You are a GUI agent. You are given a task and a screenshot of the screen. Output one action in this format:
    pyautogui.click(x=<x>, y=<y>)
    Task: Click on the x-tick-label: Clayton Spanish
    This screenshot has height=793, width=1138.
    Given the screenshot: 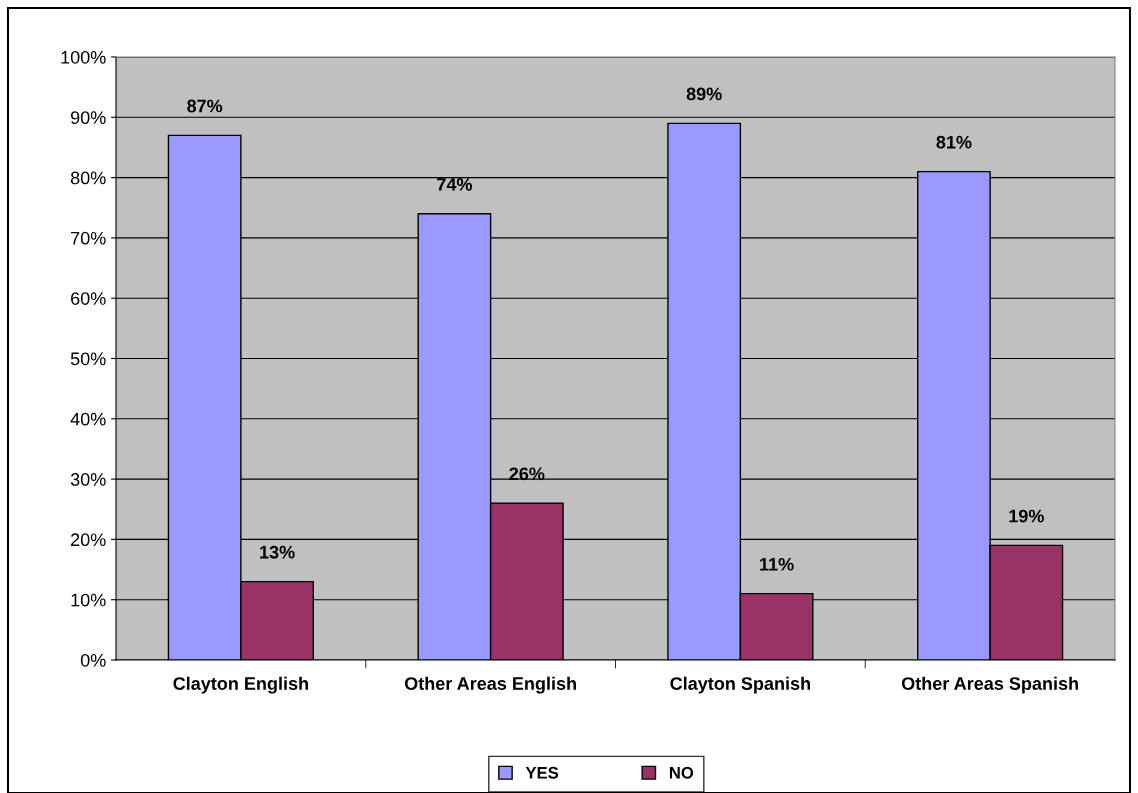 What is the action you would take?
    pyautogui.click(x=740, y=685)
    